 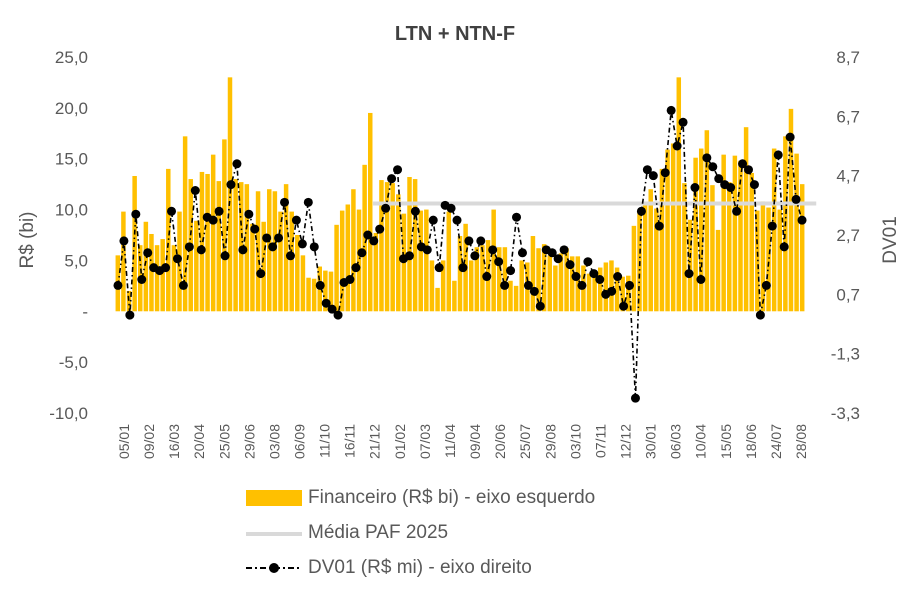 I want to click on x-tick-label: 07/11, so click(x=600, y=441).